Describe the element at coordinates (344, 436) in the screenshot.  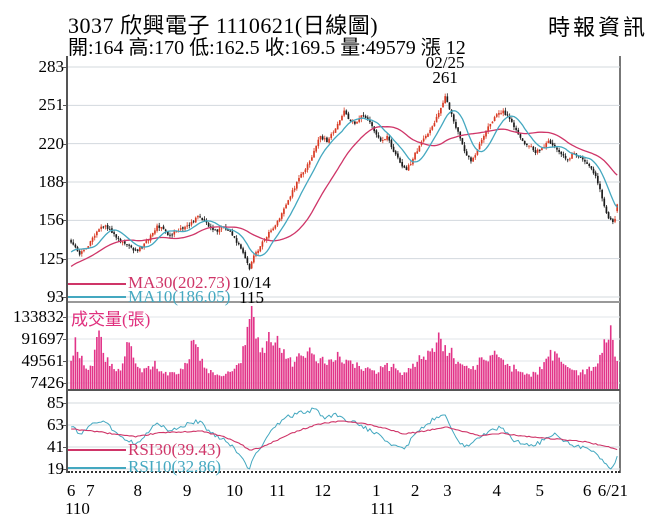
I see `rsi-panel` at that location.